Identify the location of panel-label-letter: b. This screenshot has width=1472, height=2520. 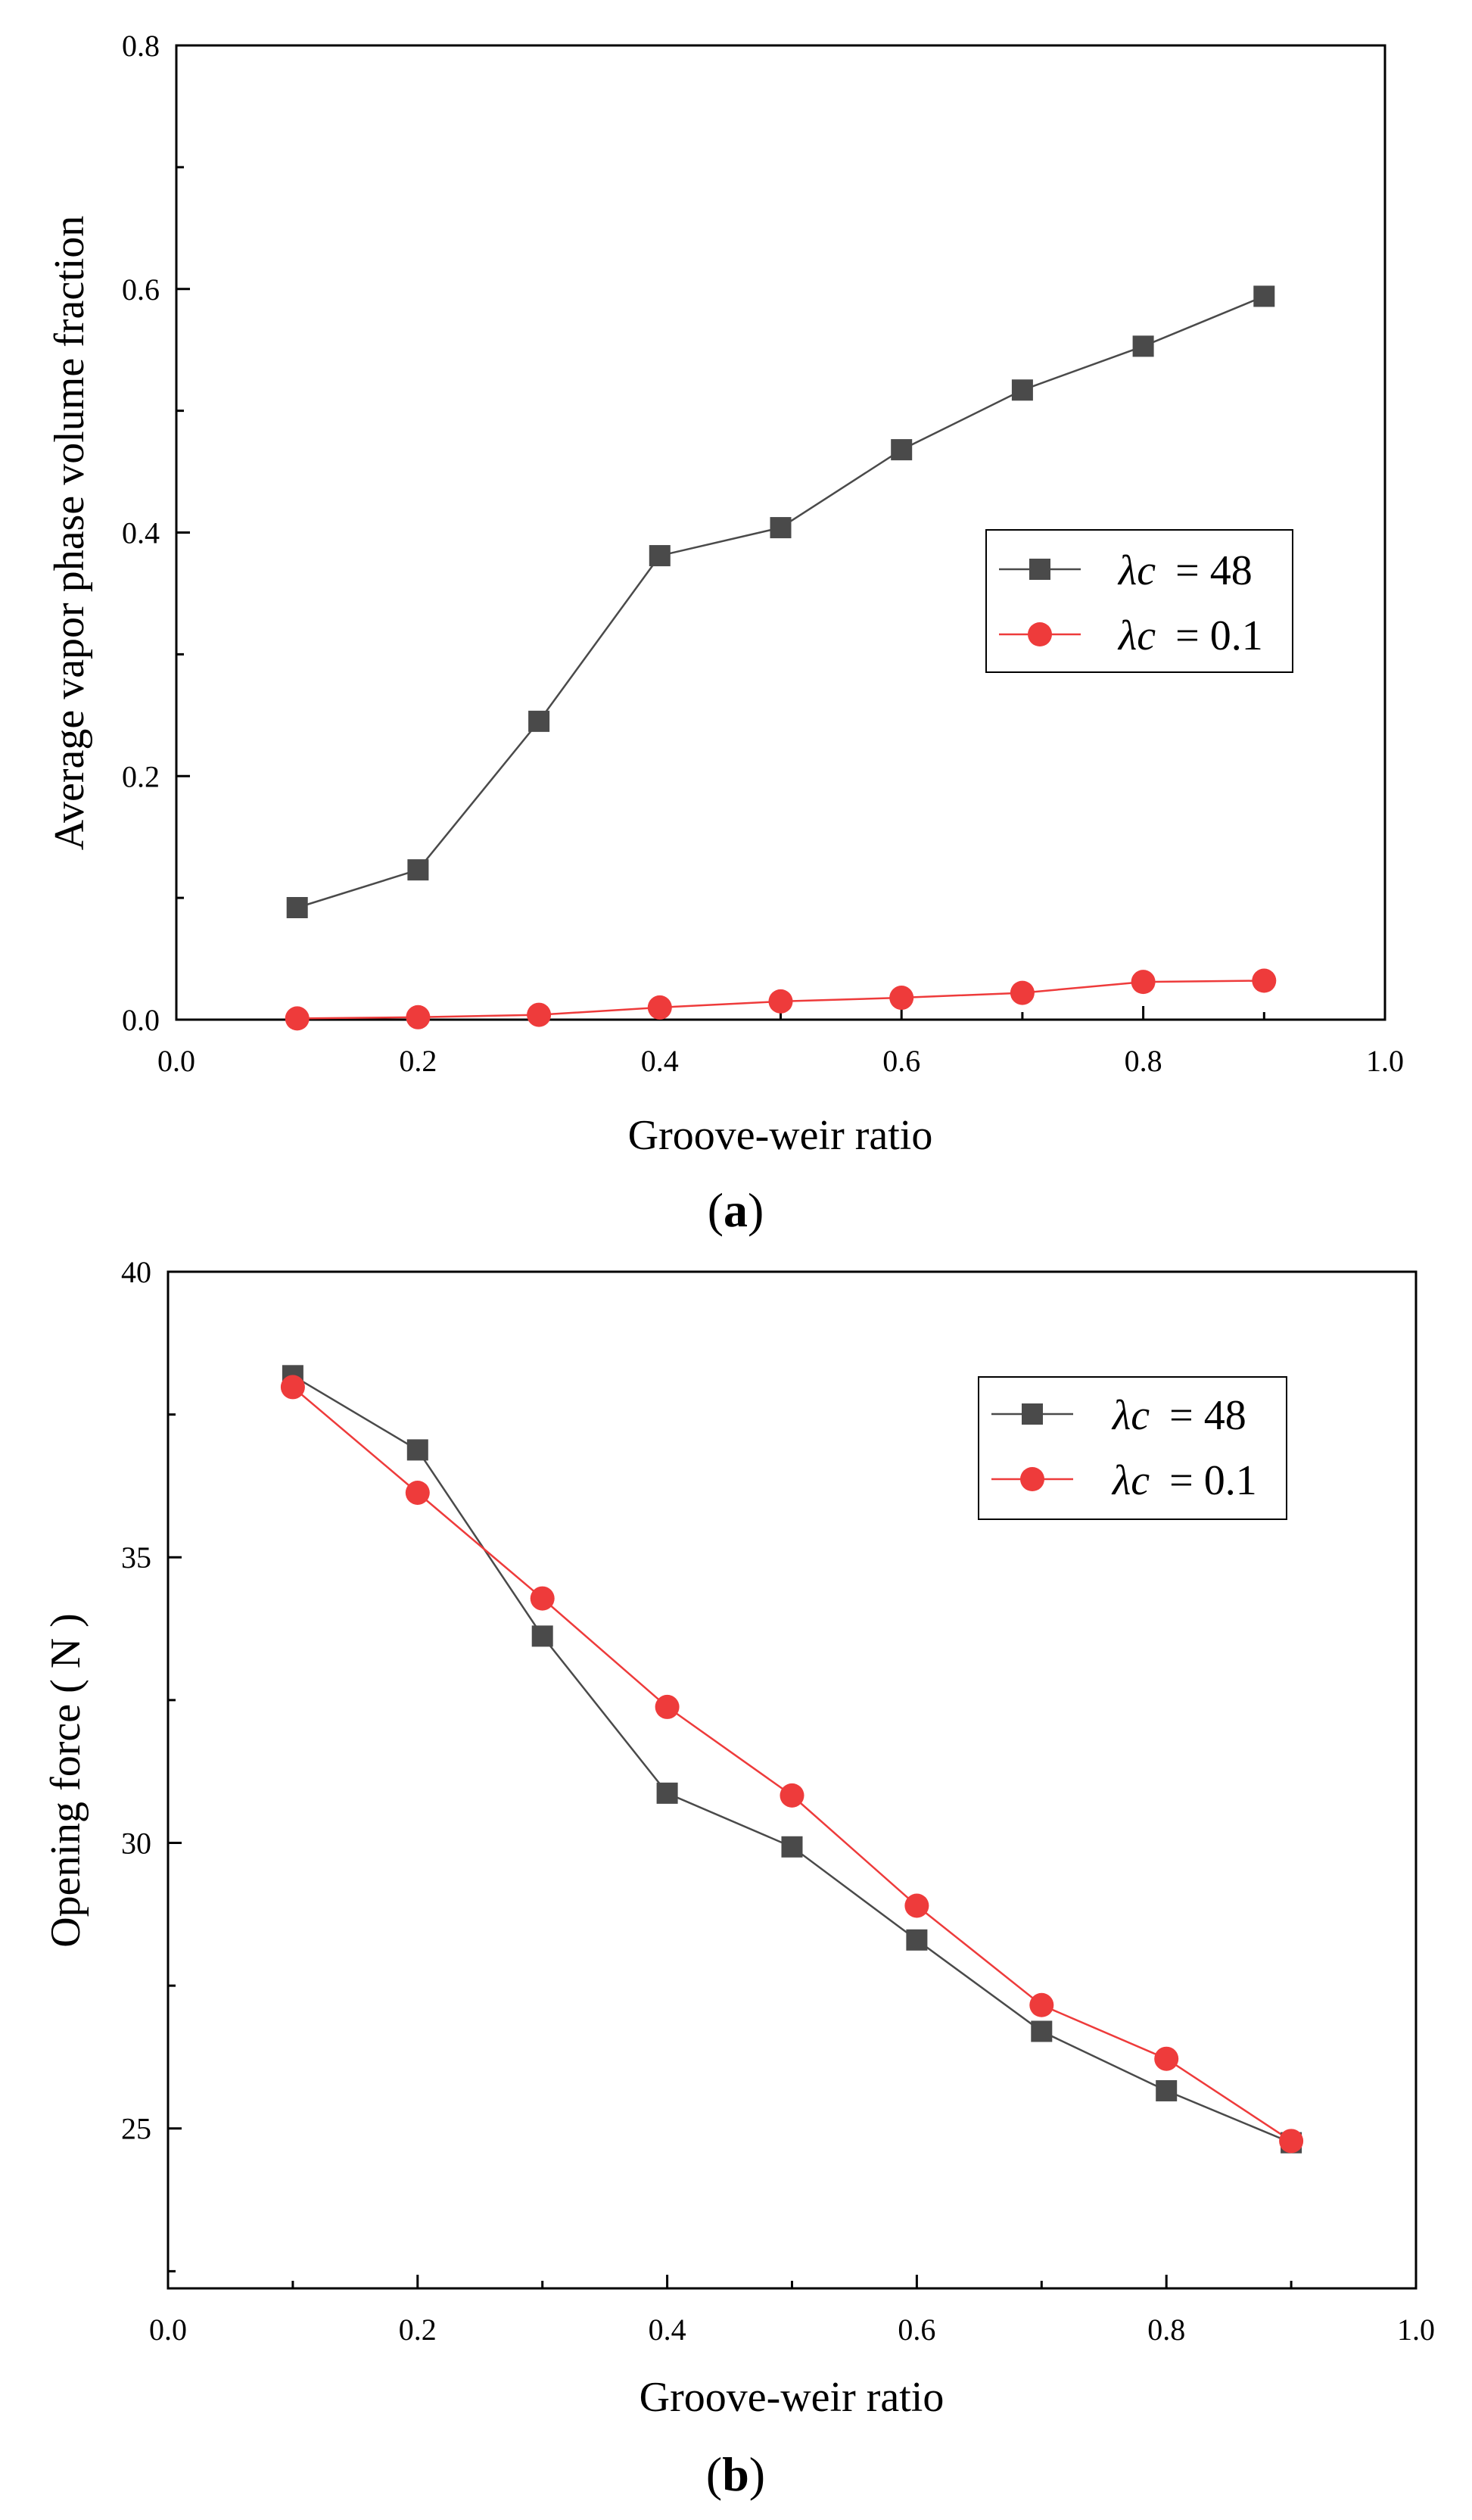
(735, 2474).